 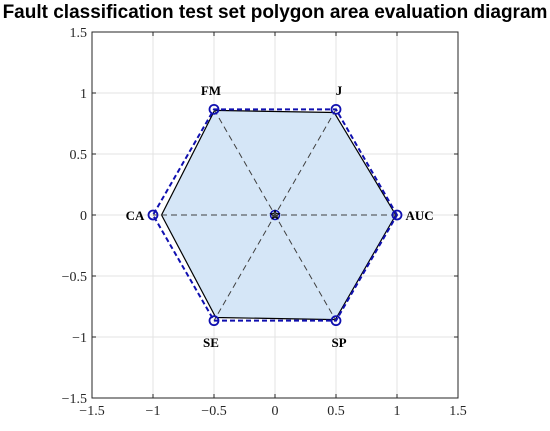 What do you see at coordinates (397, 215) in the screenshot?
I see `vertex-marker-auc` at bounding box center [397, 215].